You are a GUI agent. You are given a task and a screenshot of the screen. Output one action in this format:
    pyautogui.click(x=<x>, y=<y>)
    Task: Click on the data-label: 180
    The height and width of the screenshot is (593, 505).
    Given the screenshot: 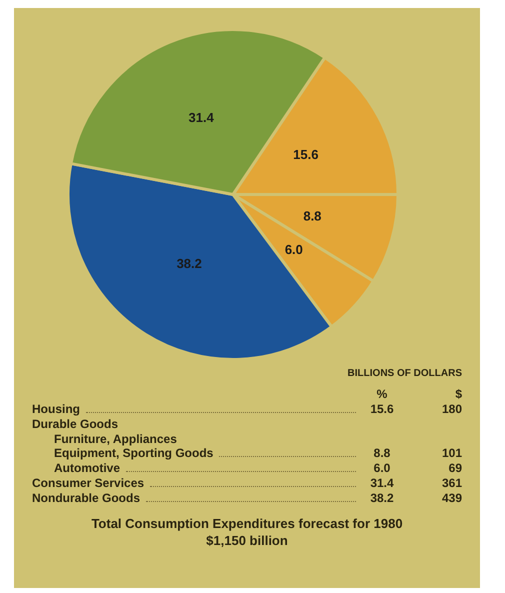 What is the action you would take?
    pyautogui.click(x=451, y=409)
    